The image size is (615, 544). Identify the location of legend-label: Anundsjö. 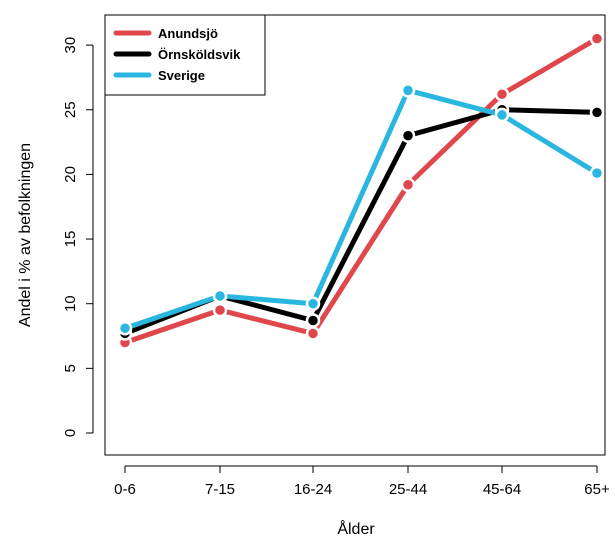
(188, 33).